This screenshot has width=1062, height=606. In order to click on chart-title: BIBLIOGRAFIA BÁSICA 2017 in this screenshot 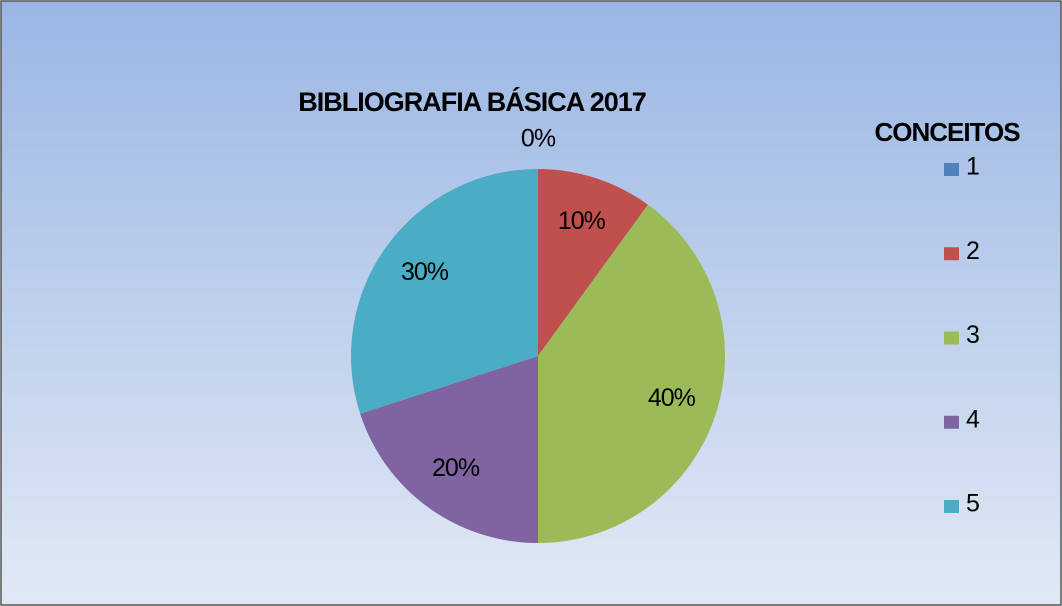, I will do `click(472, 101)`.